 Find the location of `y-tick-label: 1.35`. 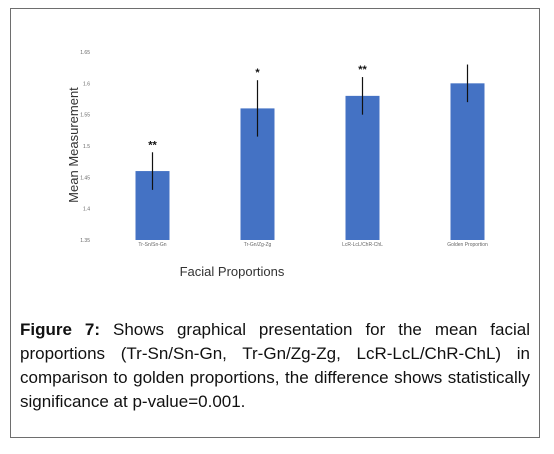

y-tick-label: 1.35 is located at coordinates (85, 241).